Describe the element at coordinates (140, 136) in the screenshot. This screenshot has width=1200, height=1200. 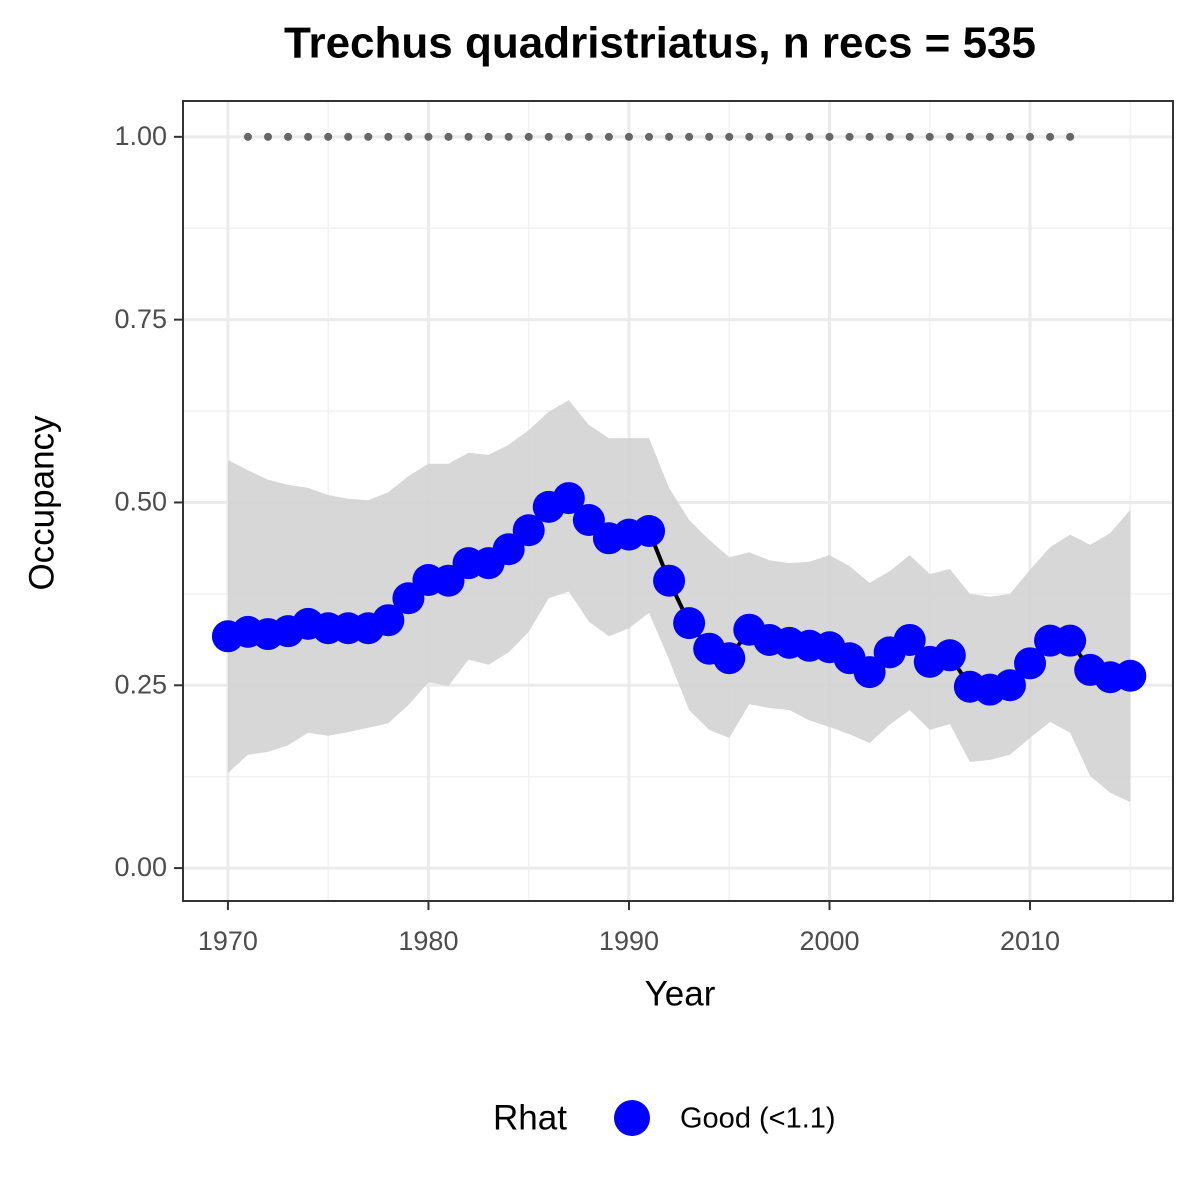
I see `y-tick-label: 1.00` at that location.